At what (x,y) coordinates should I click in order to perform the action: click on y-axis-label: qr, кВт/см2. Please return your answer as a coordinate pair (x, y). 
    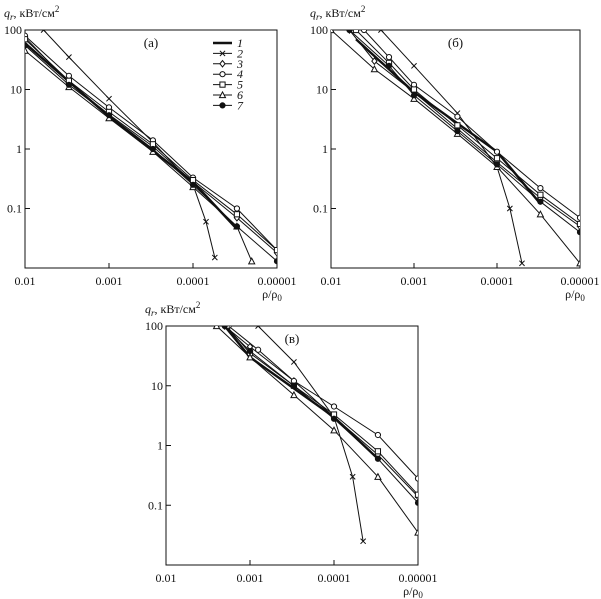
    Looking at the image, I should click on (31, 13).